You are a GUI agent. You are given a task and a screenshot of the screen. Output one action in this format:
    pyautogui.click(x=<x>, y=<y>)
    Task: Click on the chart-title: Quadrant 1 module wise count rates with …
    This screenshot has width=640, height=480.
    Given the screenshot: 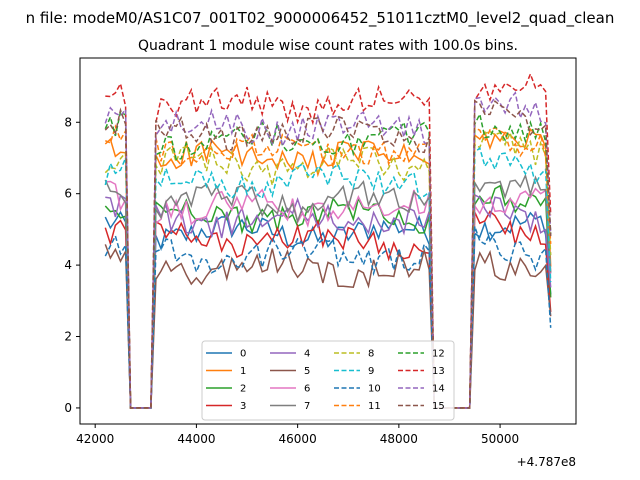 What is the action you would take?
    pyautogui.click(x=328, y=46)
    